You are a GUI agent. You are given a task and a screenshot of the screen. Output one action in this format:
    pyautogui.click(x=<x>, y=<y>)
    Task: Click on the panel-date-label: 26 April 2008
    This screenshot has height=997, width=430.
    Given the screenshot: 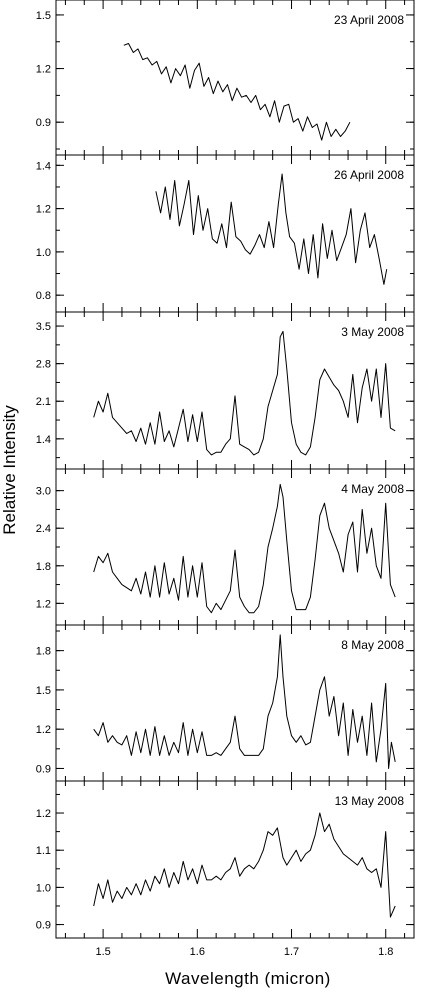 What is the action you would take?
    pyautogui.click(x=369, y=175)
    